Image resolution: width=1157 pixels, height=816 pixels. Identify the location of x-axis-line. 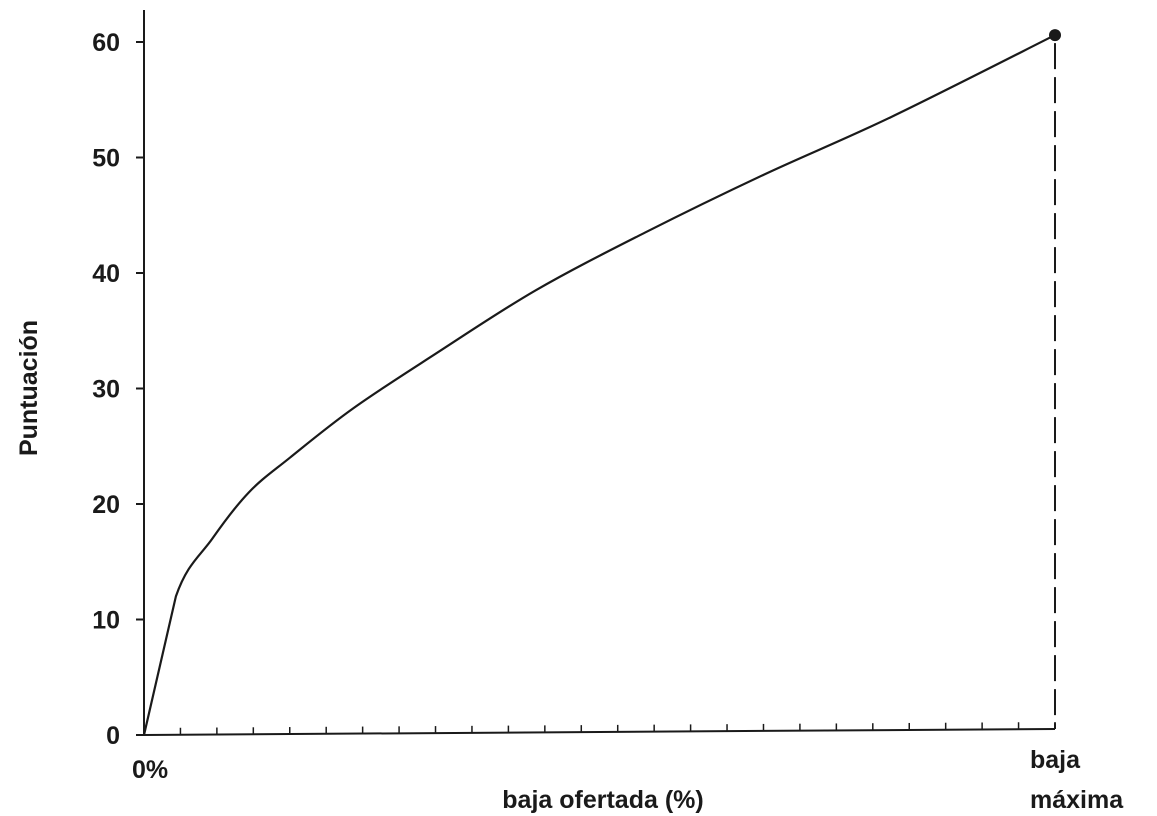
(599, 732).